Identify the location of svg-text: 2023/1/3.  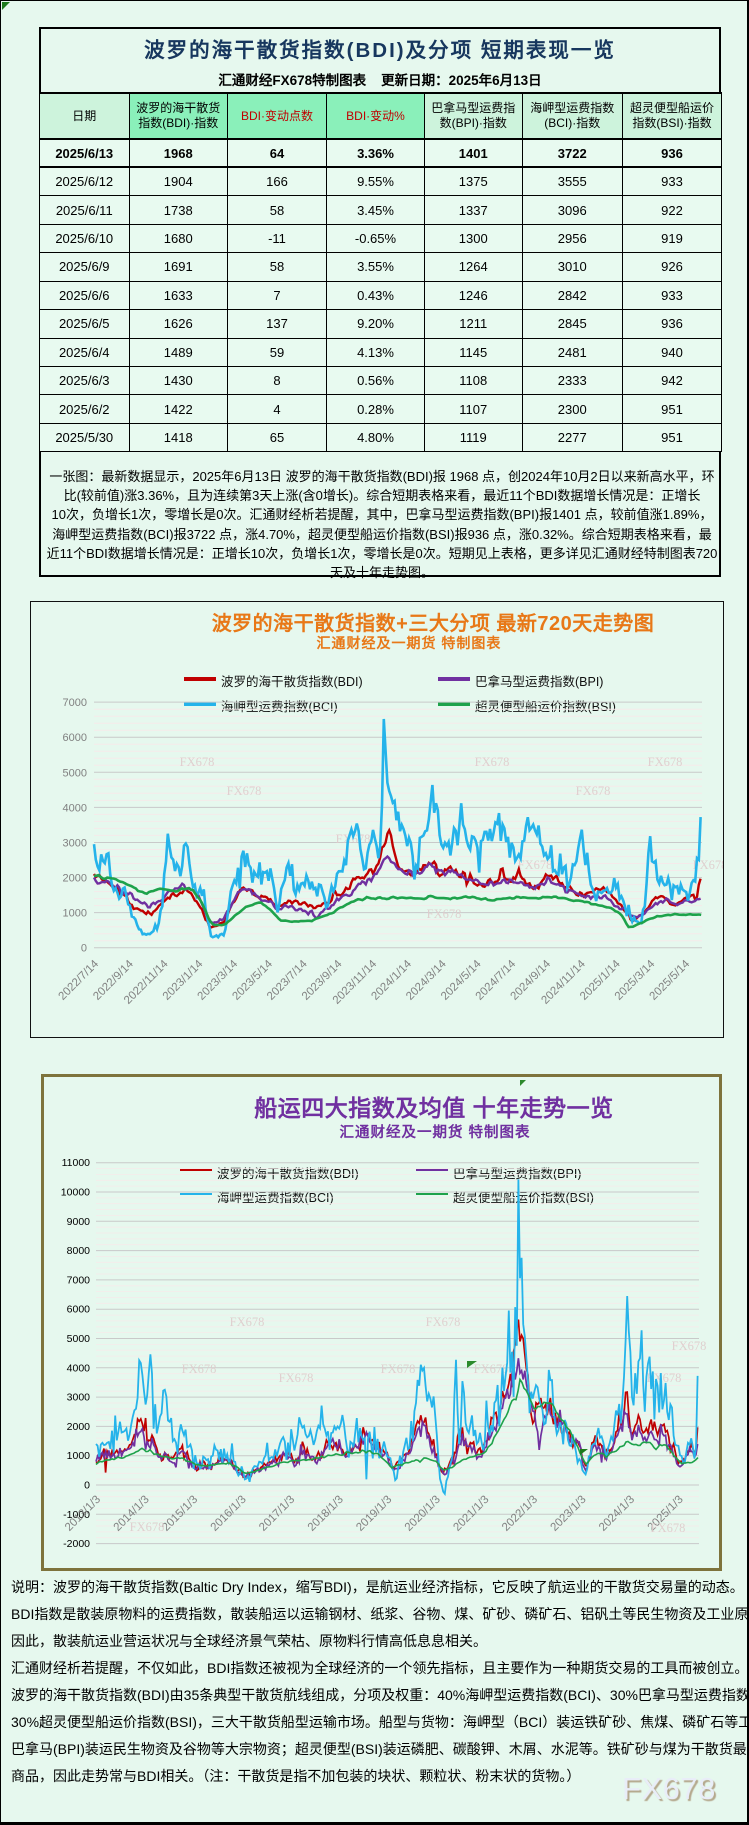
(568, 1514).